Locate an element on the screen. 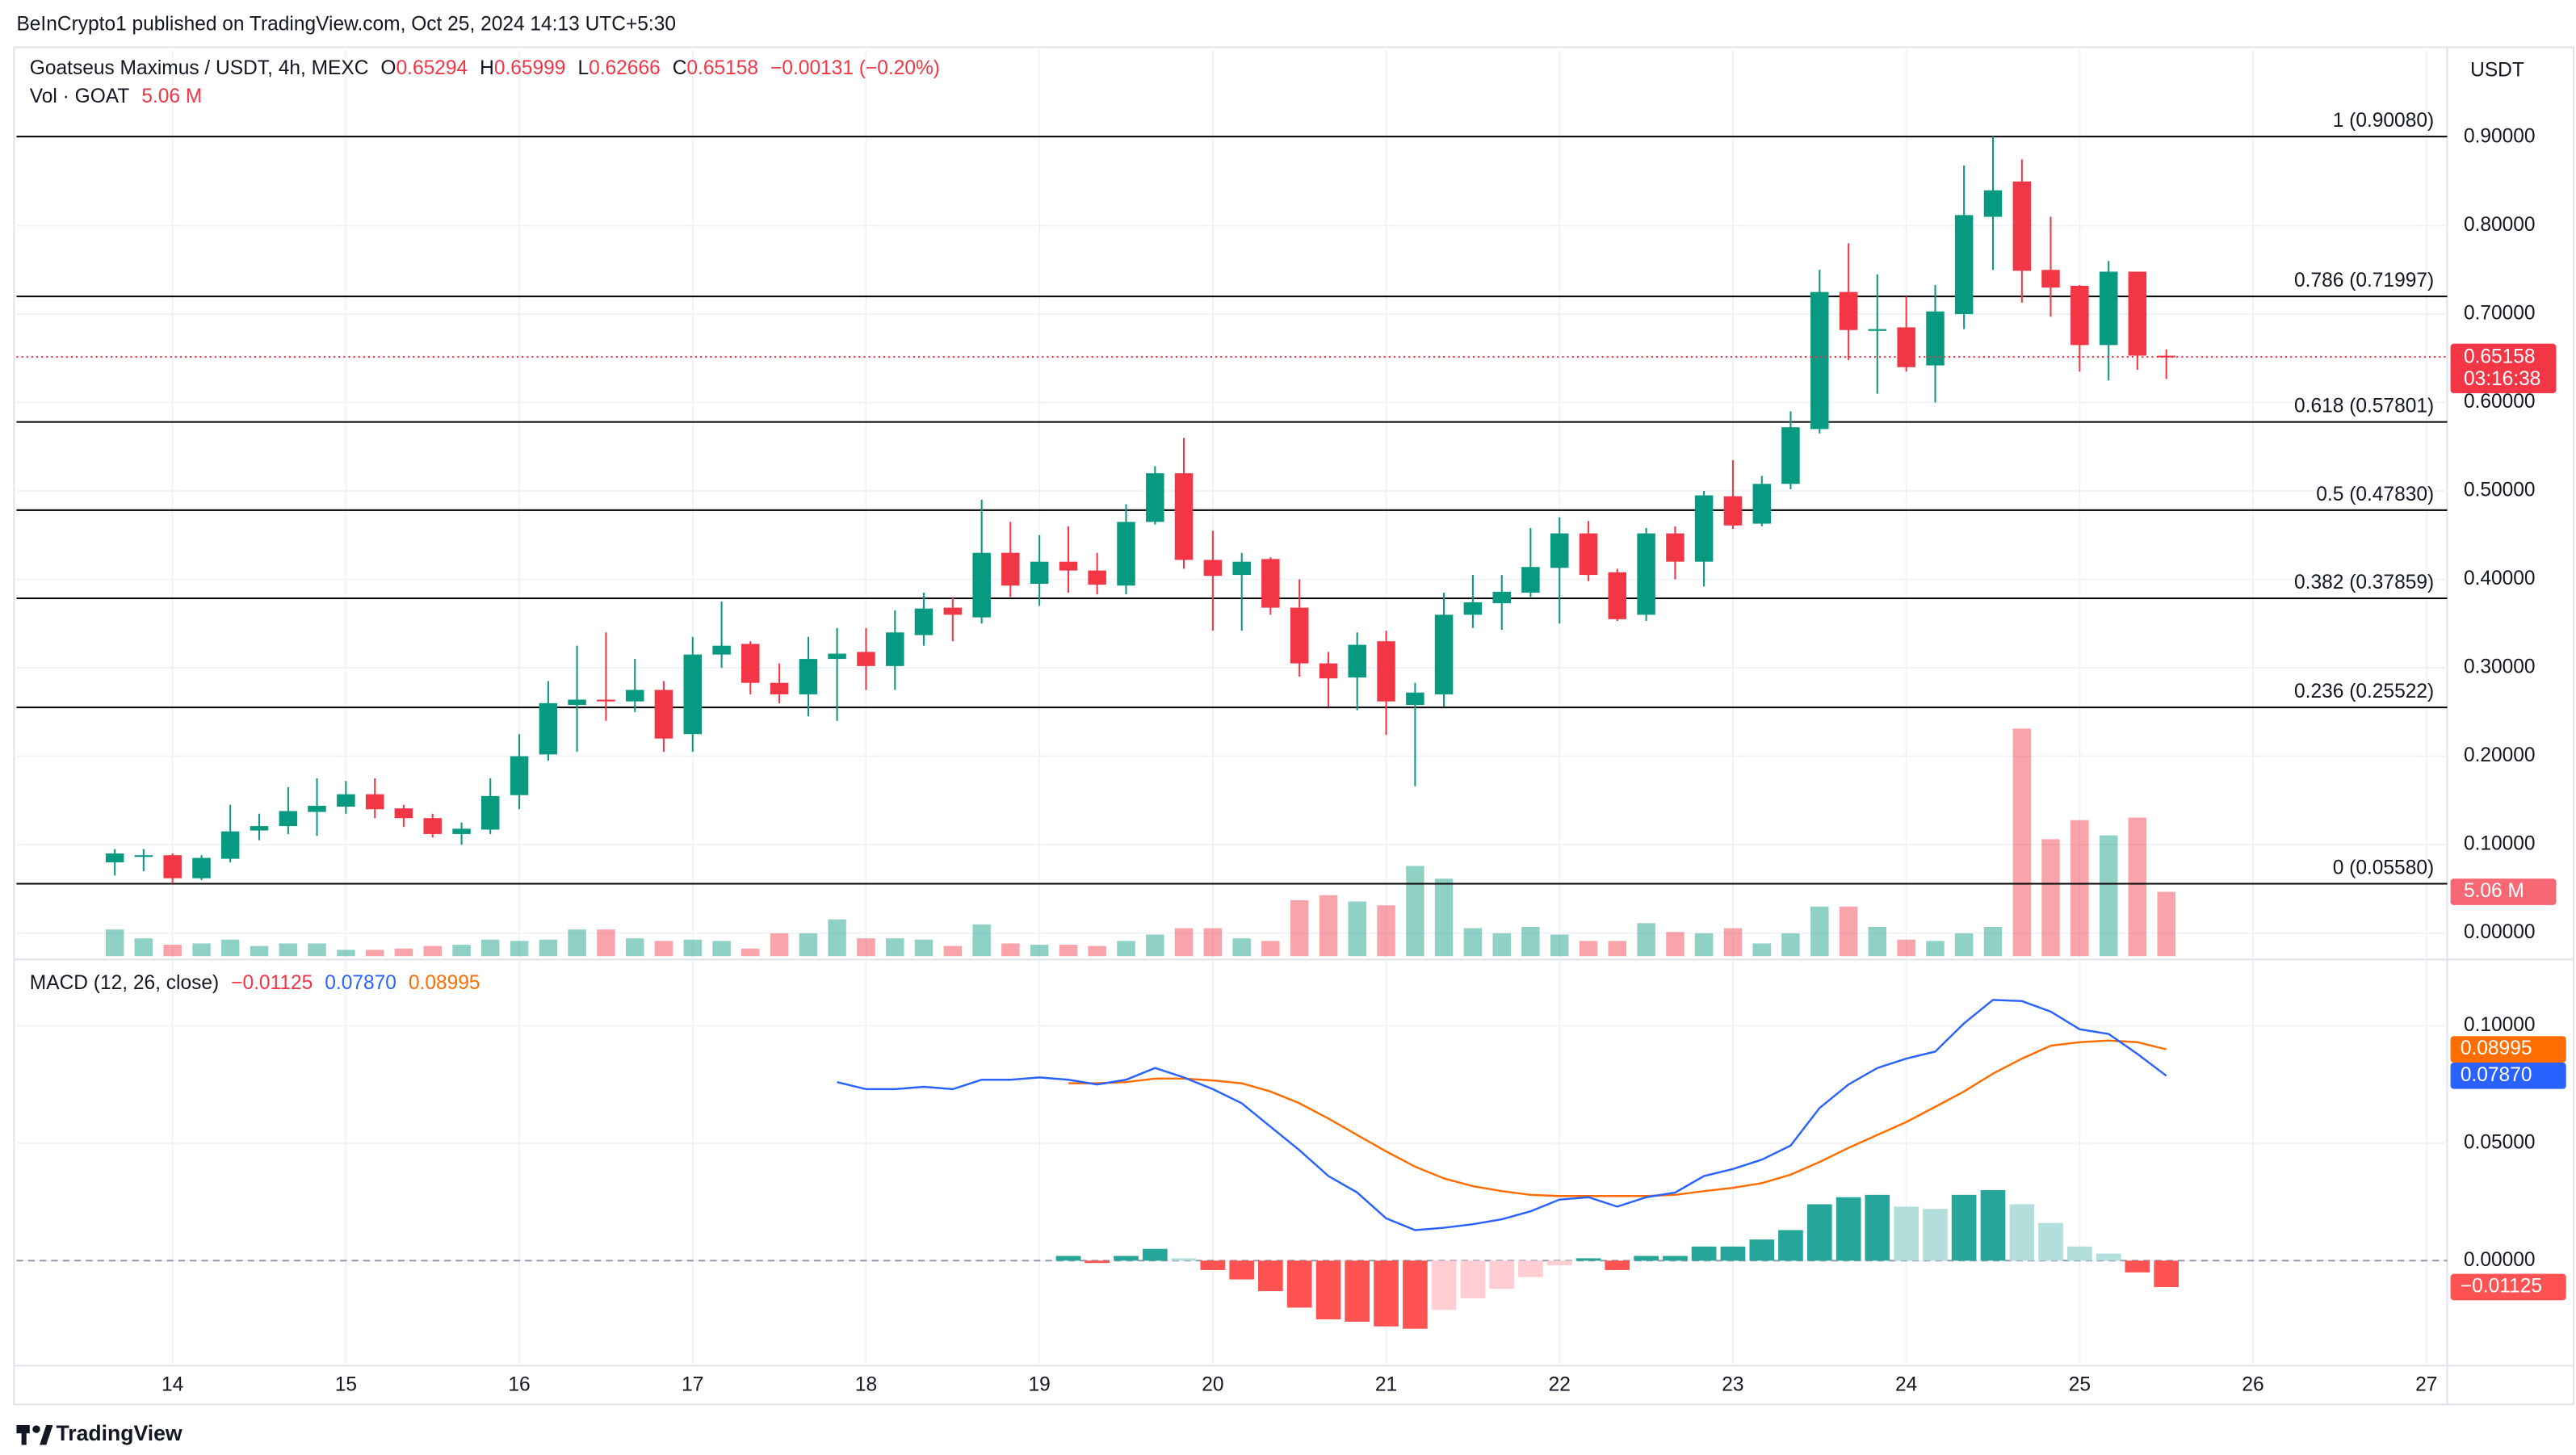  ohlc-value: 0.65294 is located at coordinates (432, 69).